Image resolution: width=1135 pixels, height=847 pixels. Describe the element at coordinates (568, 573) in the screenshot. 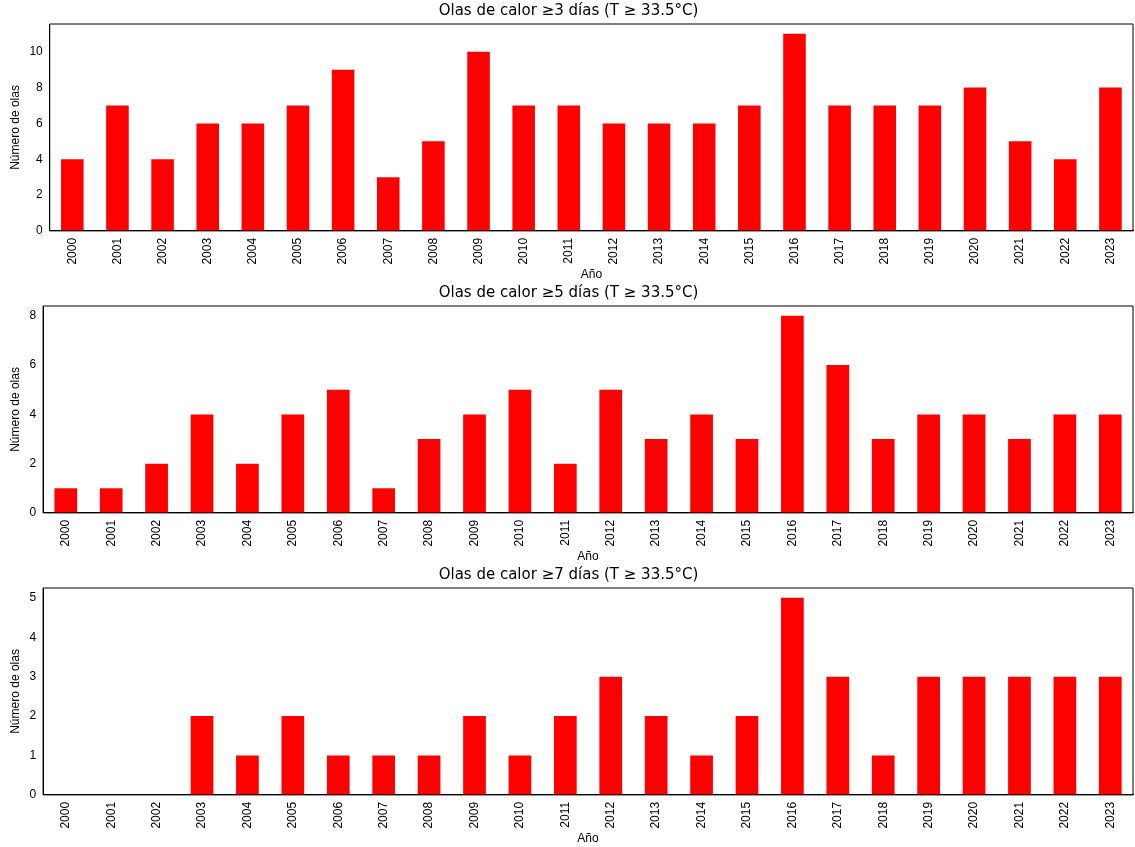

I see `chart-title: Olas de calor ≥7 días (T ≥ 33.5°C)` at that location.